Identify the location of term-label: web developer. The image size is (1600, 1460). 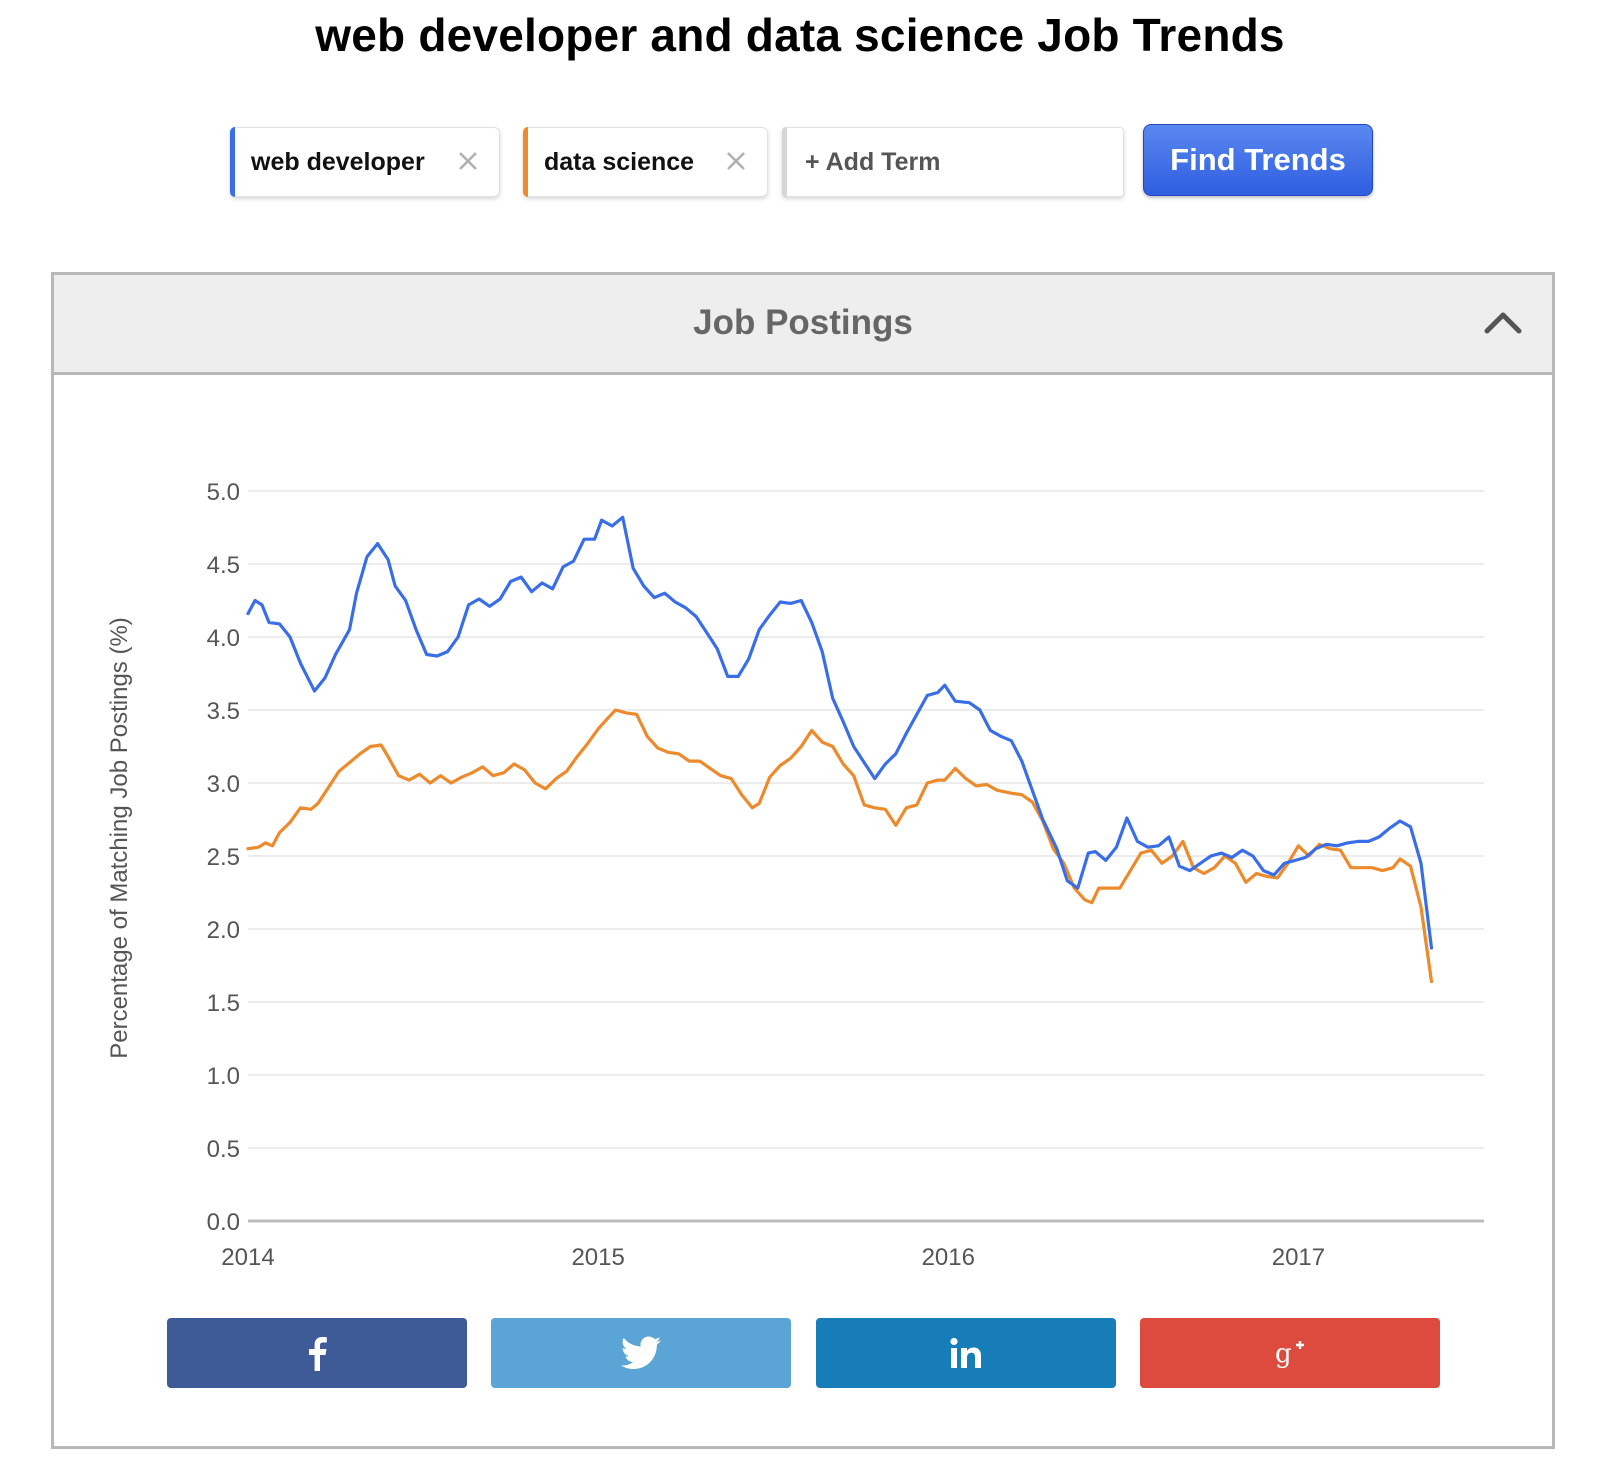
(338, 161).